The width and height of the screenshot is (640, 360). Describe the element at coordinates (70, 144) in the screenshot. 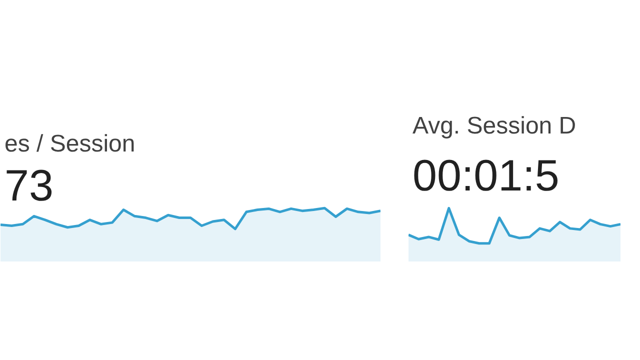

I see `chart-title: es / Session` at that location.